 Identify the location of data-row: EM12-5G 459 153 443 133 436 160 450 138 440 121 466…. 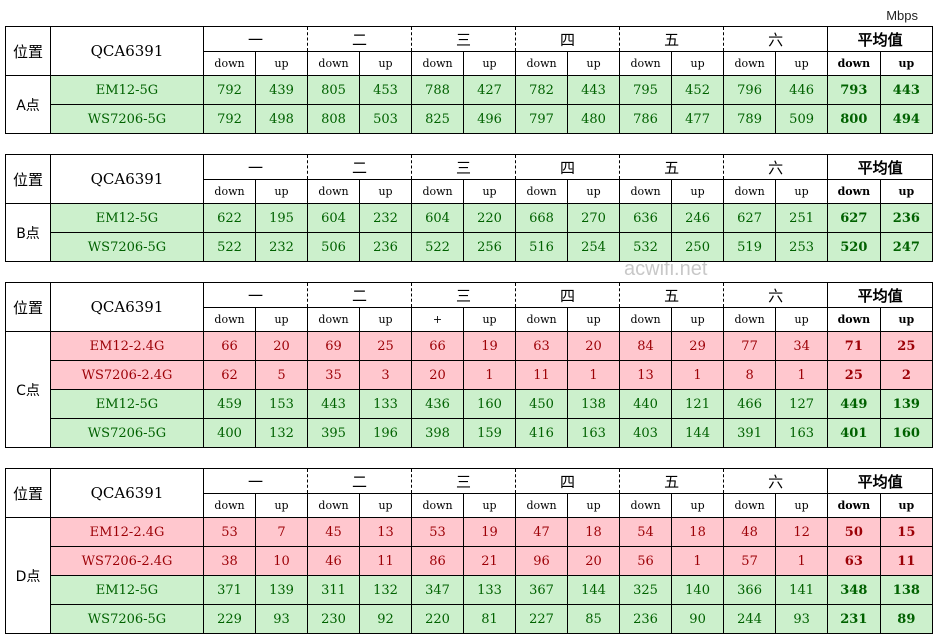
(470, 404).